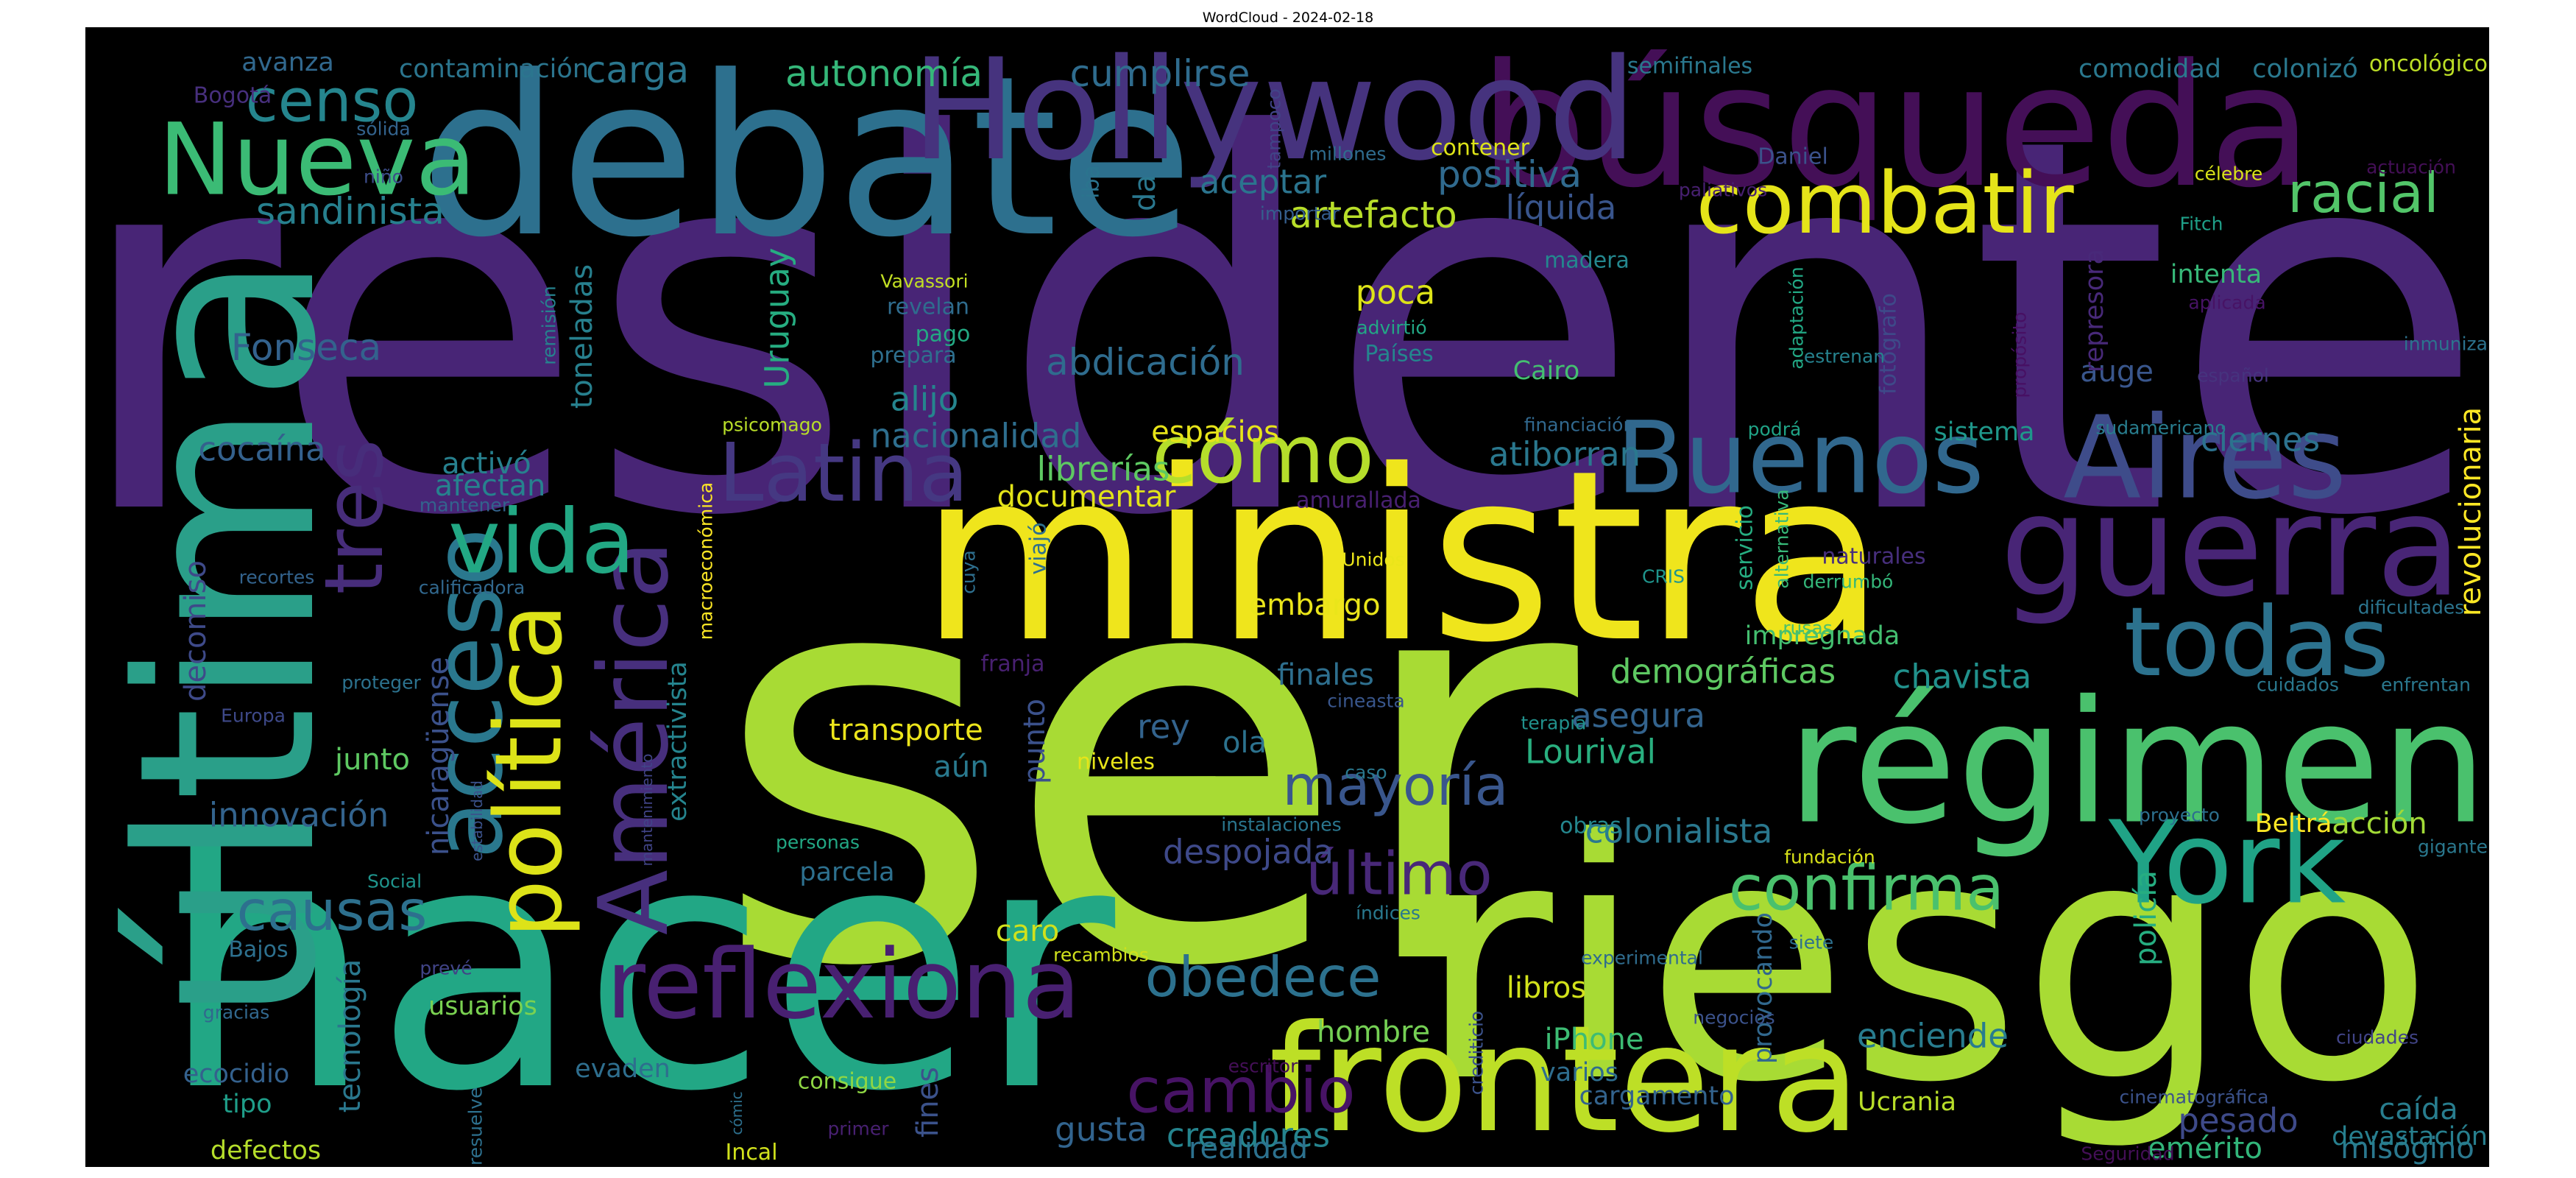 Image resolution: width=2576 pixels, height=1178 pixels. Describe the element at coordinates (1476, 1053) in the screenshot. I see `word-crediticio: crediticio` at that location.